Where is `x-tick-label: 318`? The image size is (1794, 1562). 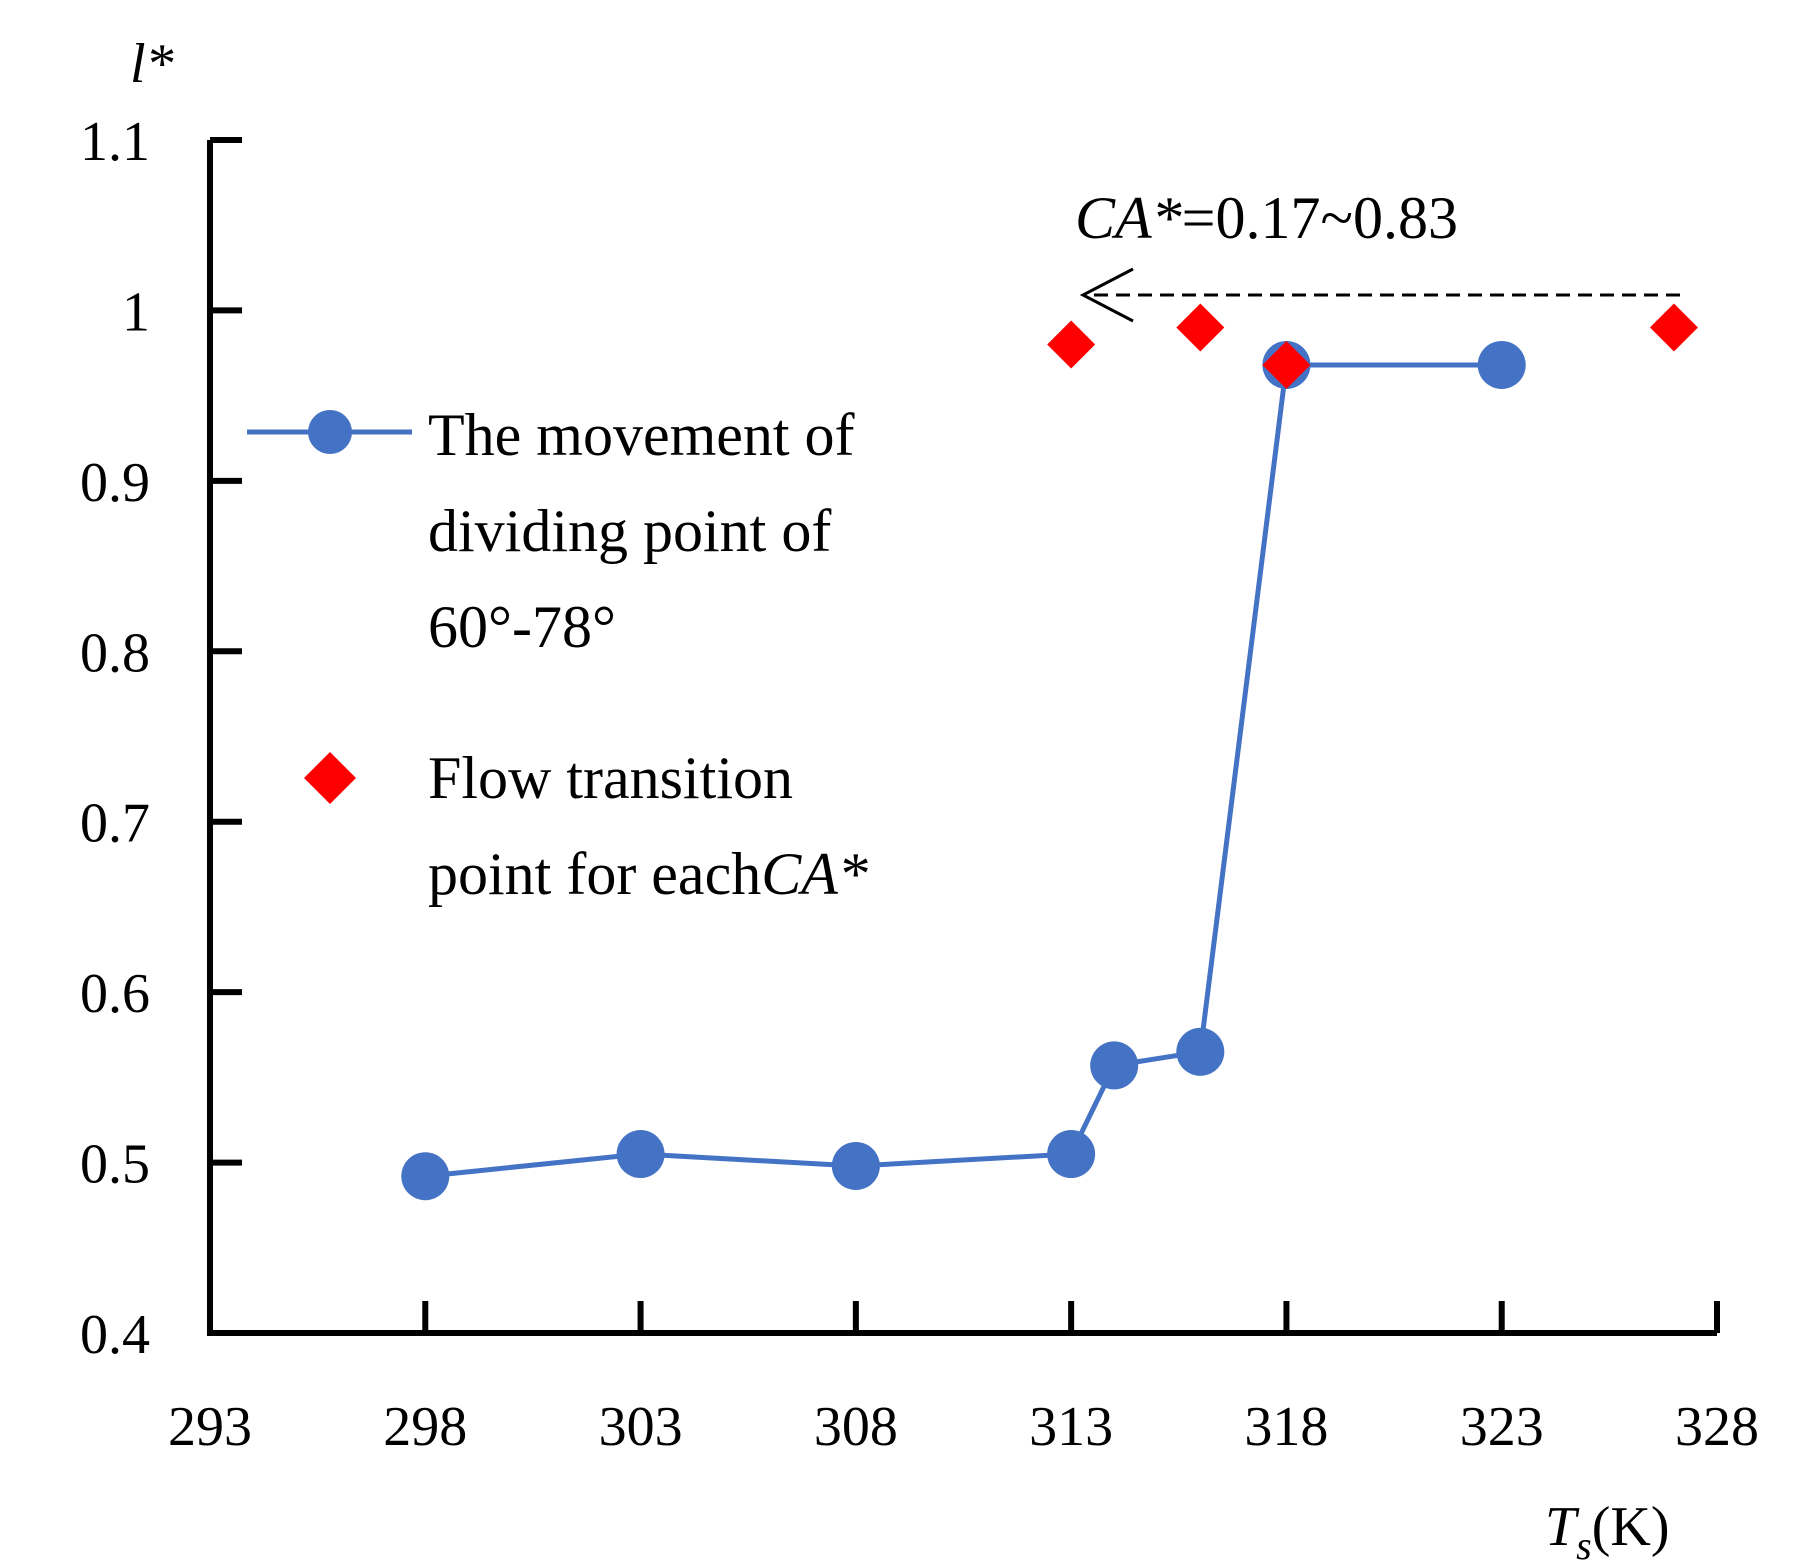 x-tick-label: 318 is located at coordinates (1286, 1427).